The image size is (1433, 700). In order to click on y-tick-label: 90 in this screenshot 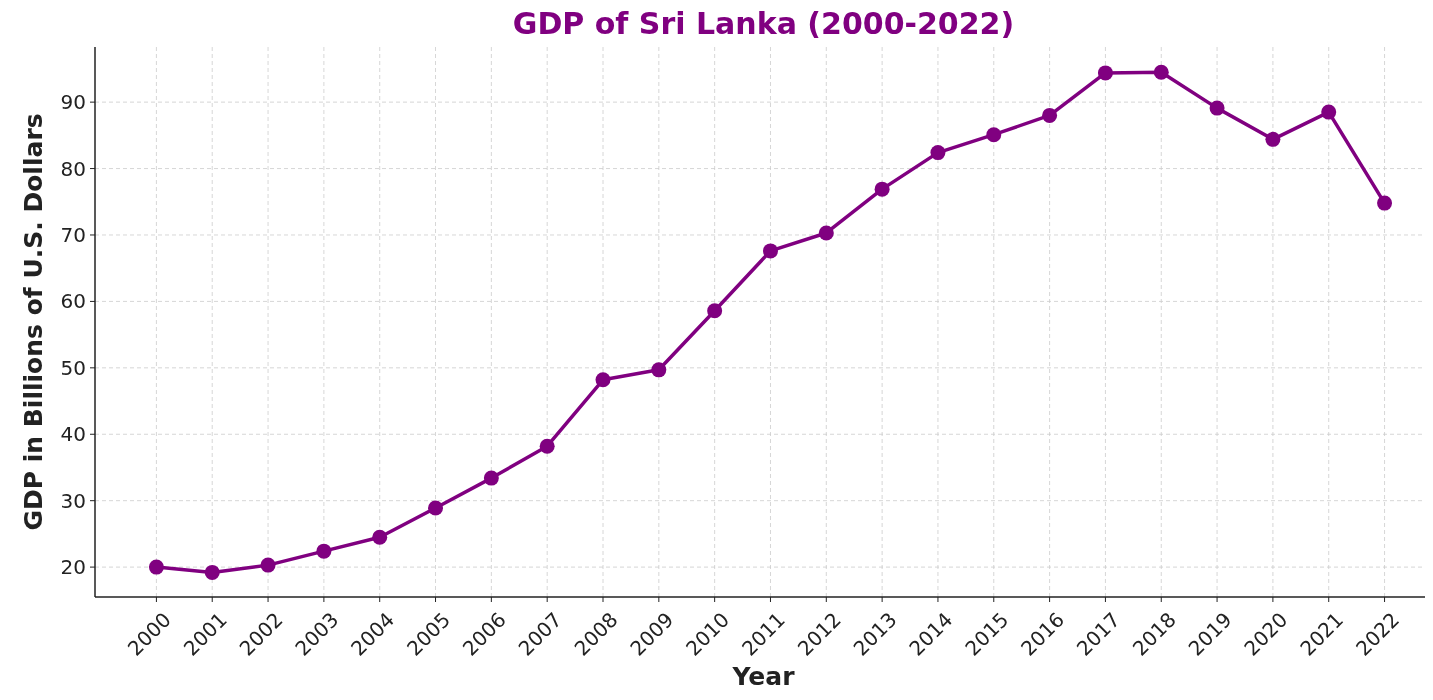, I will do `click(73, 102)`.